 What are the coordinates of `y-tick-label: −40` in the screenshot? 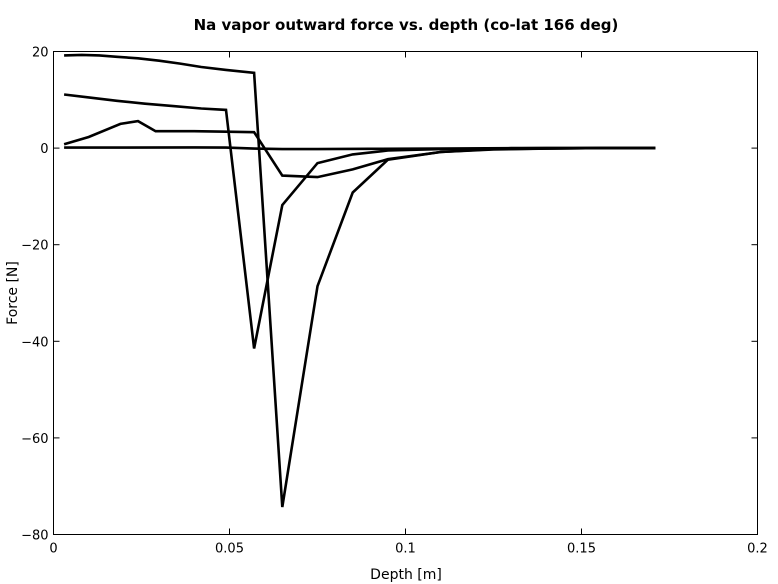 It's located at (34, 342).